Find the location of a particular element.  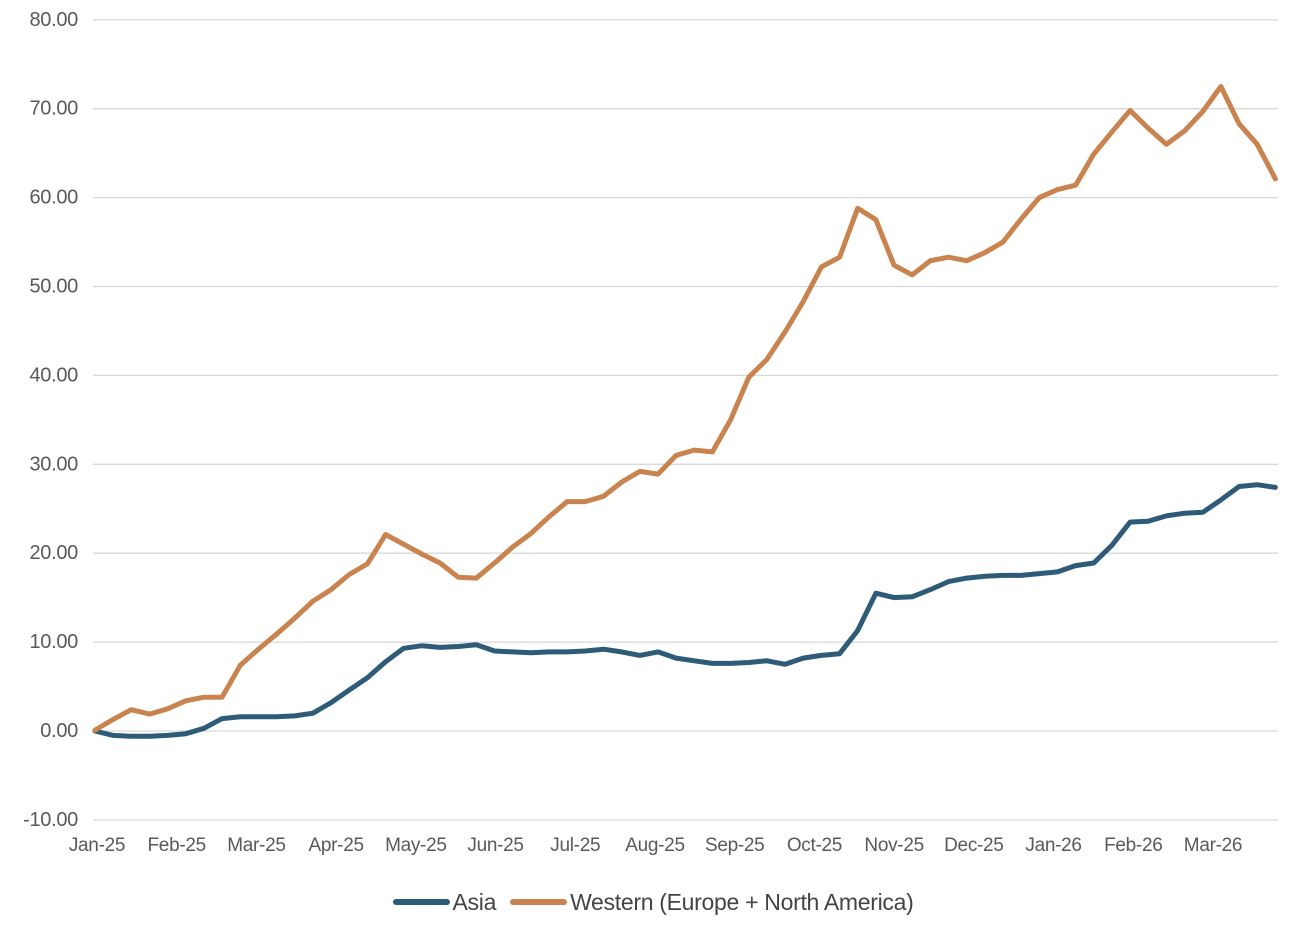

y-axis-label: 10.00 is located at coordinates (53, 642).